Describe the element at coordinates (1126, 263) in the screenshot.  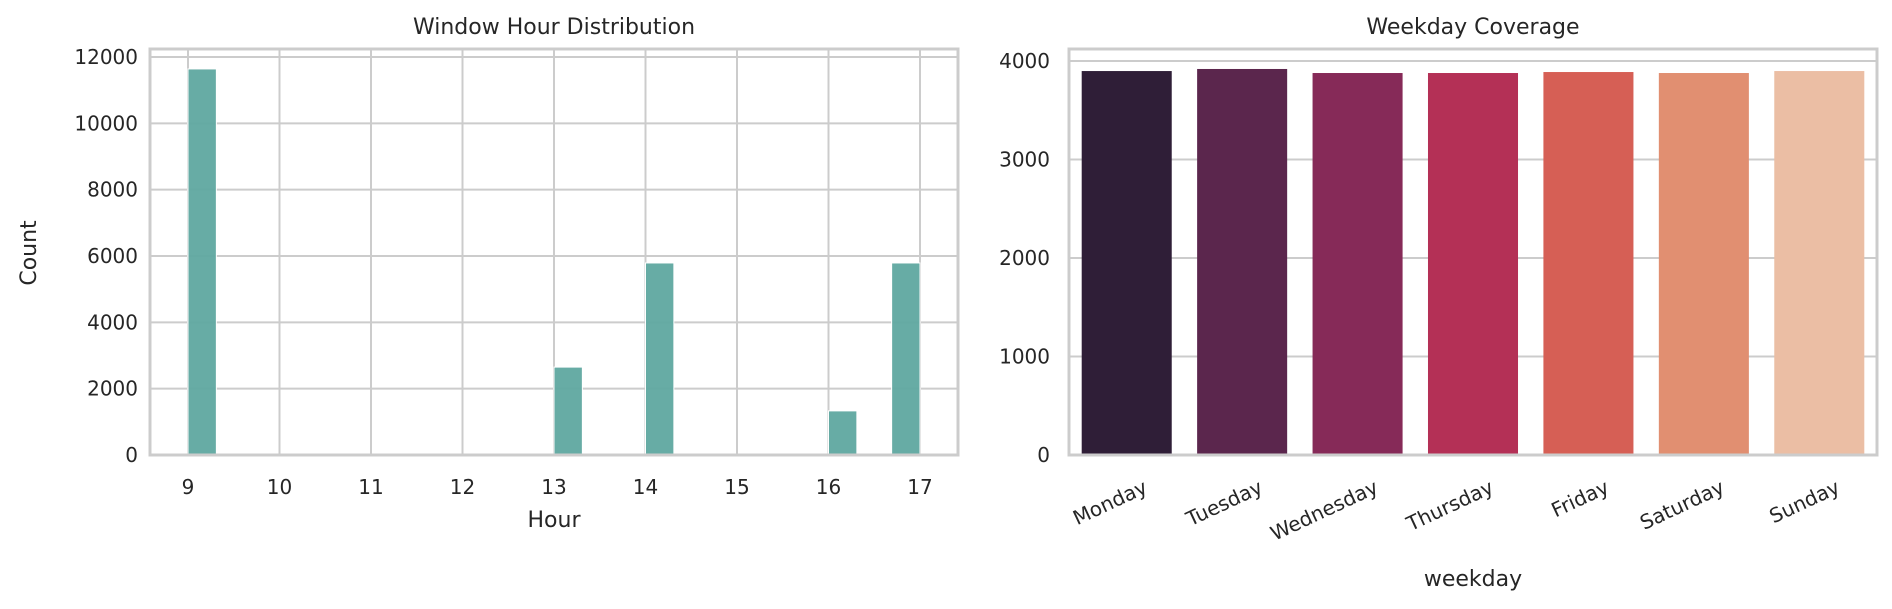
I see `bar-monday` at that location.